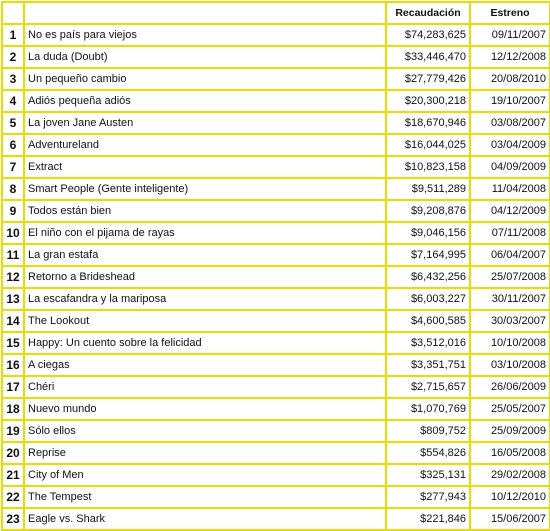  I want to click on row-title: Happy: Un cuento sobre la felicidad, so click(205, 343).